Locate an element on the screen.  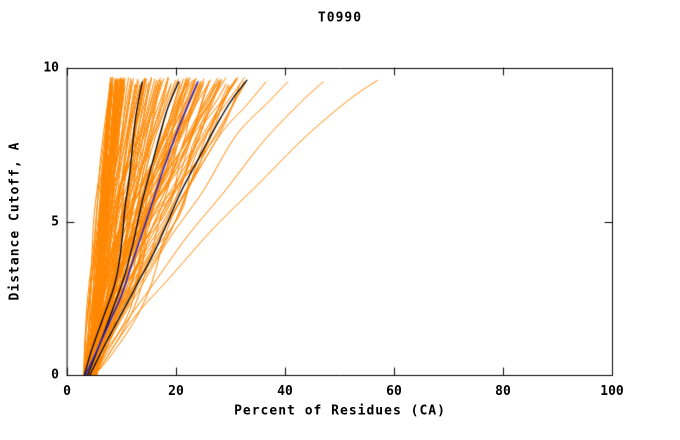
x-tick-label: 40 is located at coordinates (285, 391).